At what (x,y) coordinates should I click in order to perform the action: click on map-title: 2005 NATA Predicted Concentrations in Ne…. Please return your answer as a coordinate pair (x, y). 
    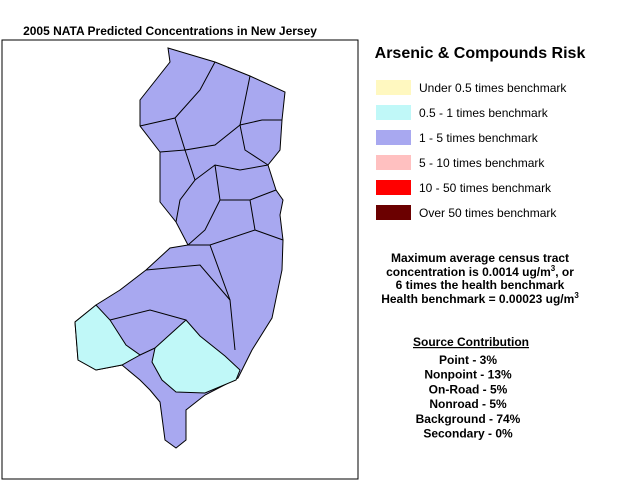
    Looking at the image, I should click on (170, 31).